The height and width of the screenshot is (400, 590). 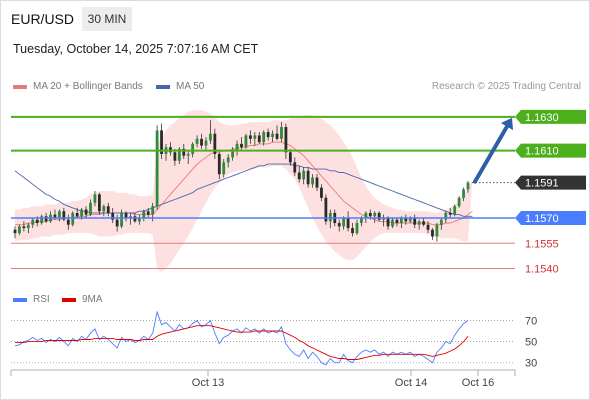 What do you see at coordinates (242, 342) in the screenshot?
I see `rsi-9ma-line` at bounding box center [242, 342].